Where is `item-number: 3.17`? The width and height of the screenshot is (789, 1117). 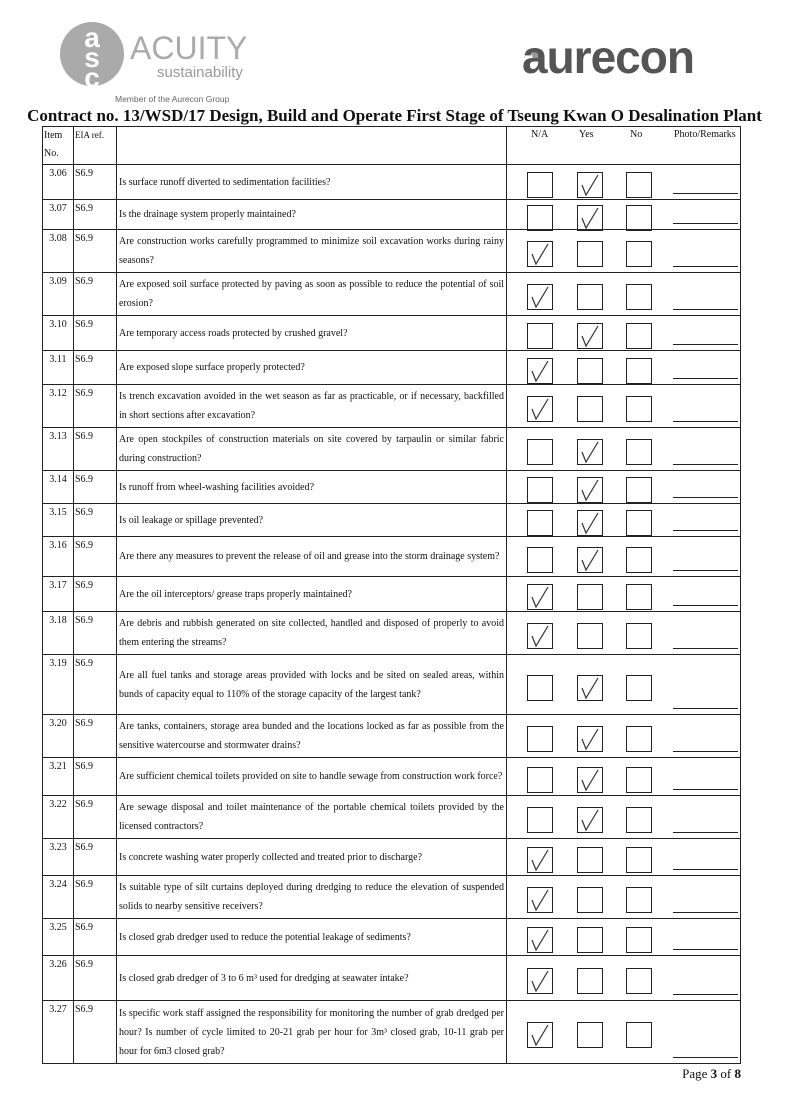 item-number: 3.17 is located at coordinates (58, 594).